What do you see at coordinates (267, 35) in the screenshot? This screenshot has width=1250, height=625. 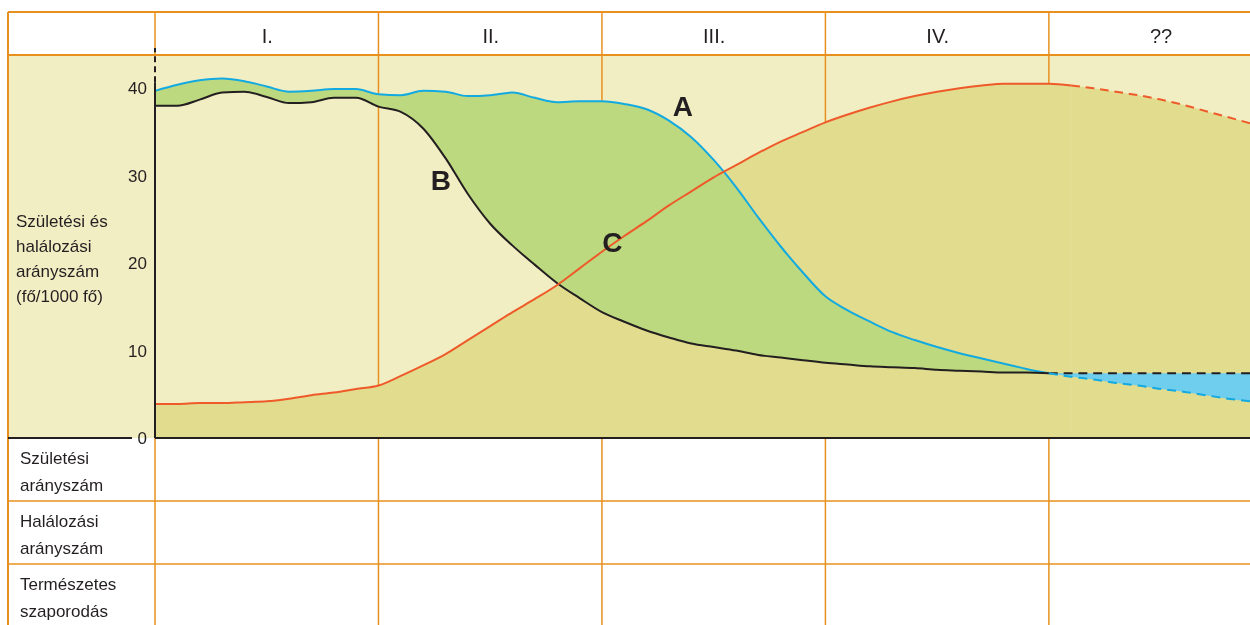 I see `x-tick-label: I.` at bounding box center [267, 35].